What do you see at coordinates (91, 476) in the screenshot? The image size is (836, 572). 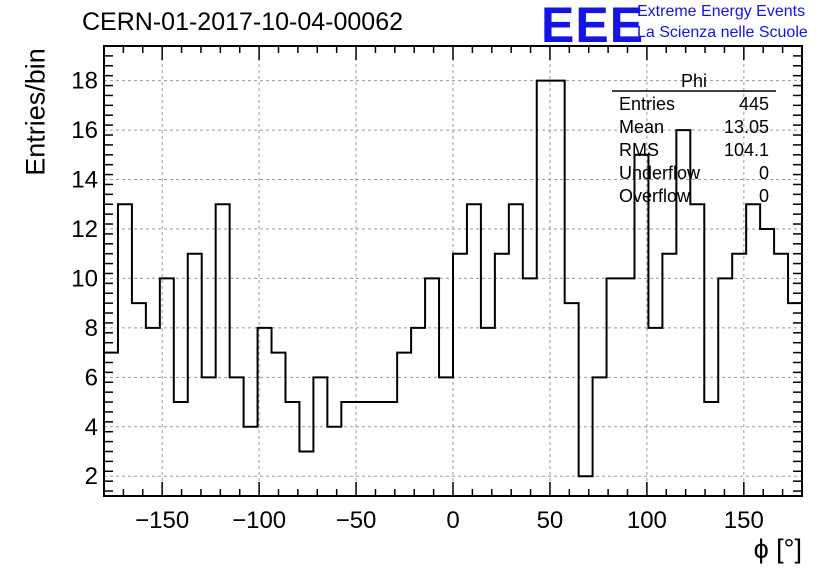 I see `y-tick-label: 2` at bounding box center [91, 476].